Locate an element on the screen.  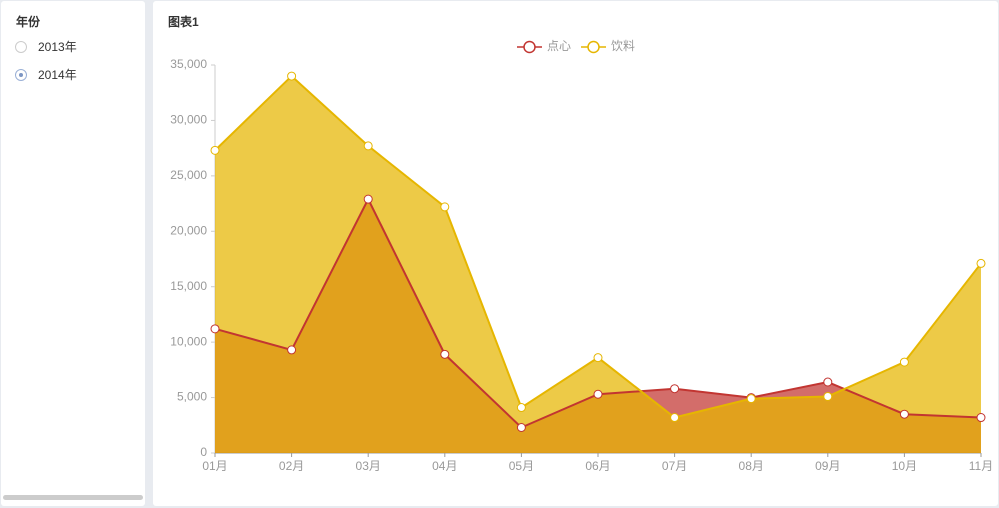
radio-option: 2013年 is located at coordinates (46, 46).